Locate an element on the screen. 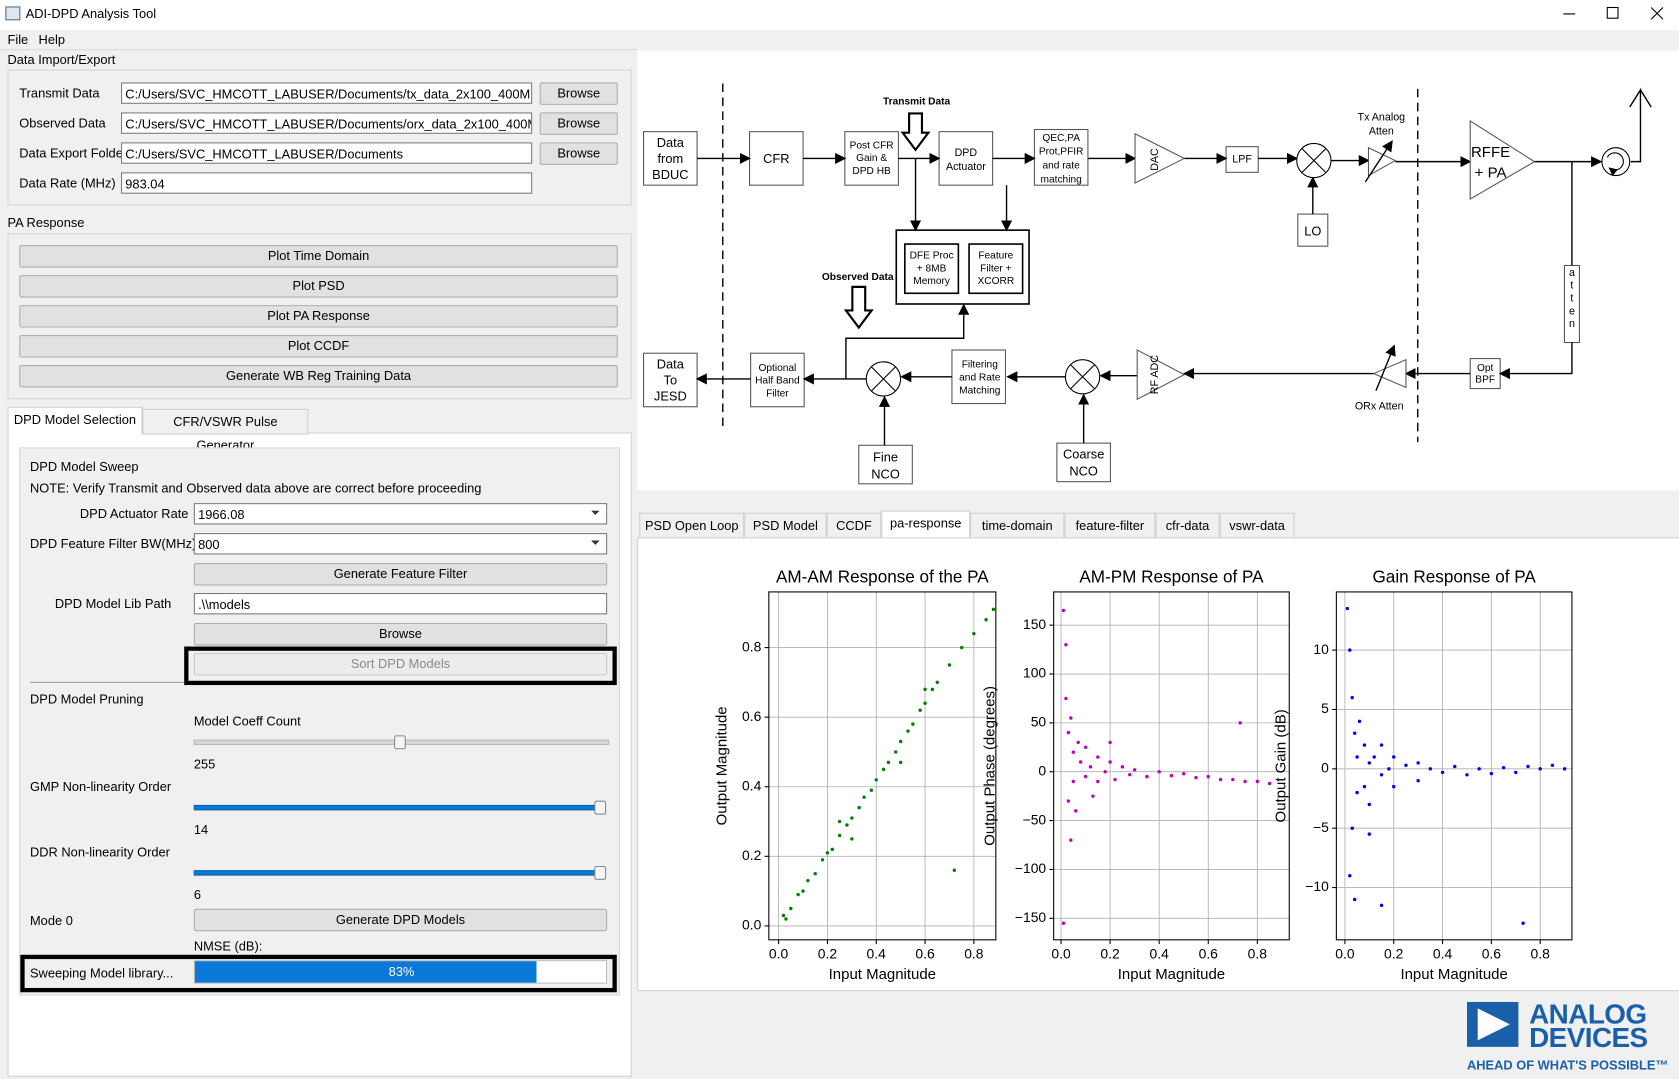  tab: CFR/VSWR Pulse Generator is located at coordinates (225, 430).